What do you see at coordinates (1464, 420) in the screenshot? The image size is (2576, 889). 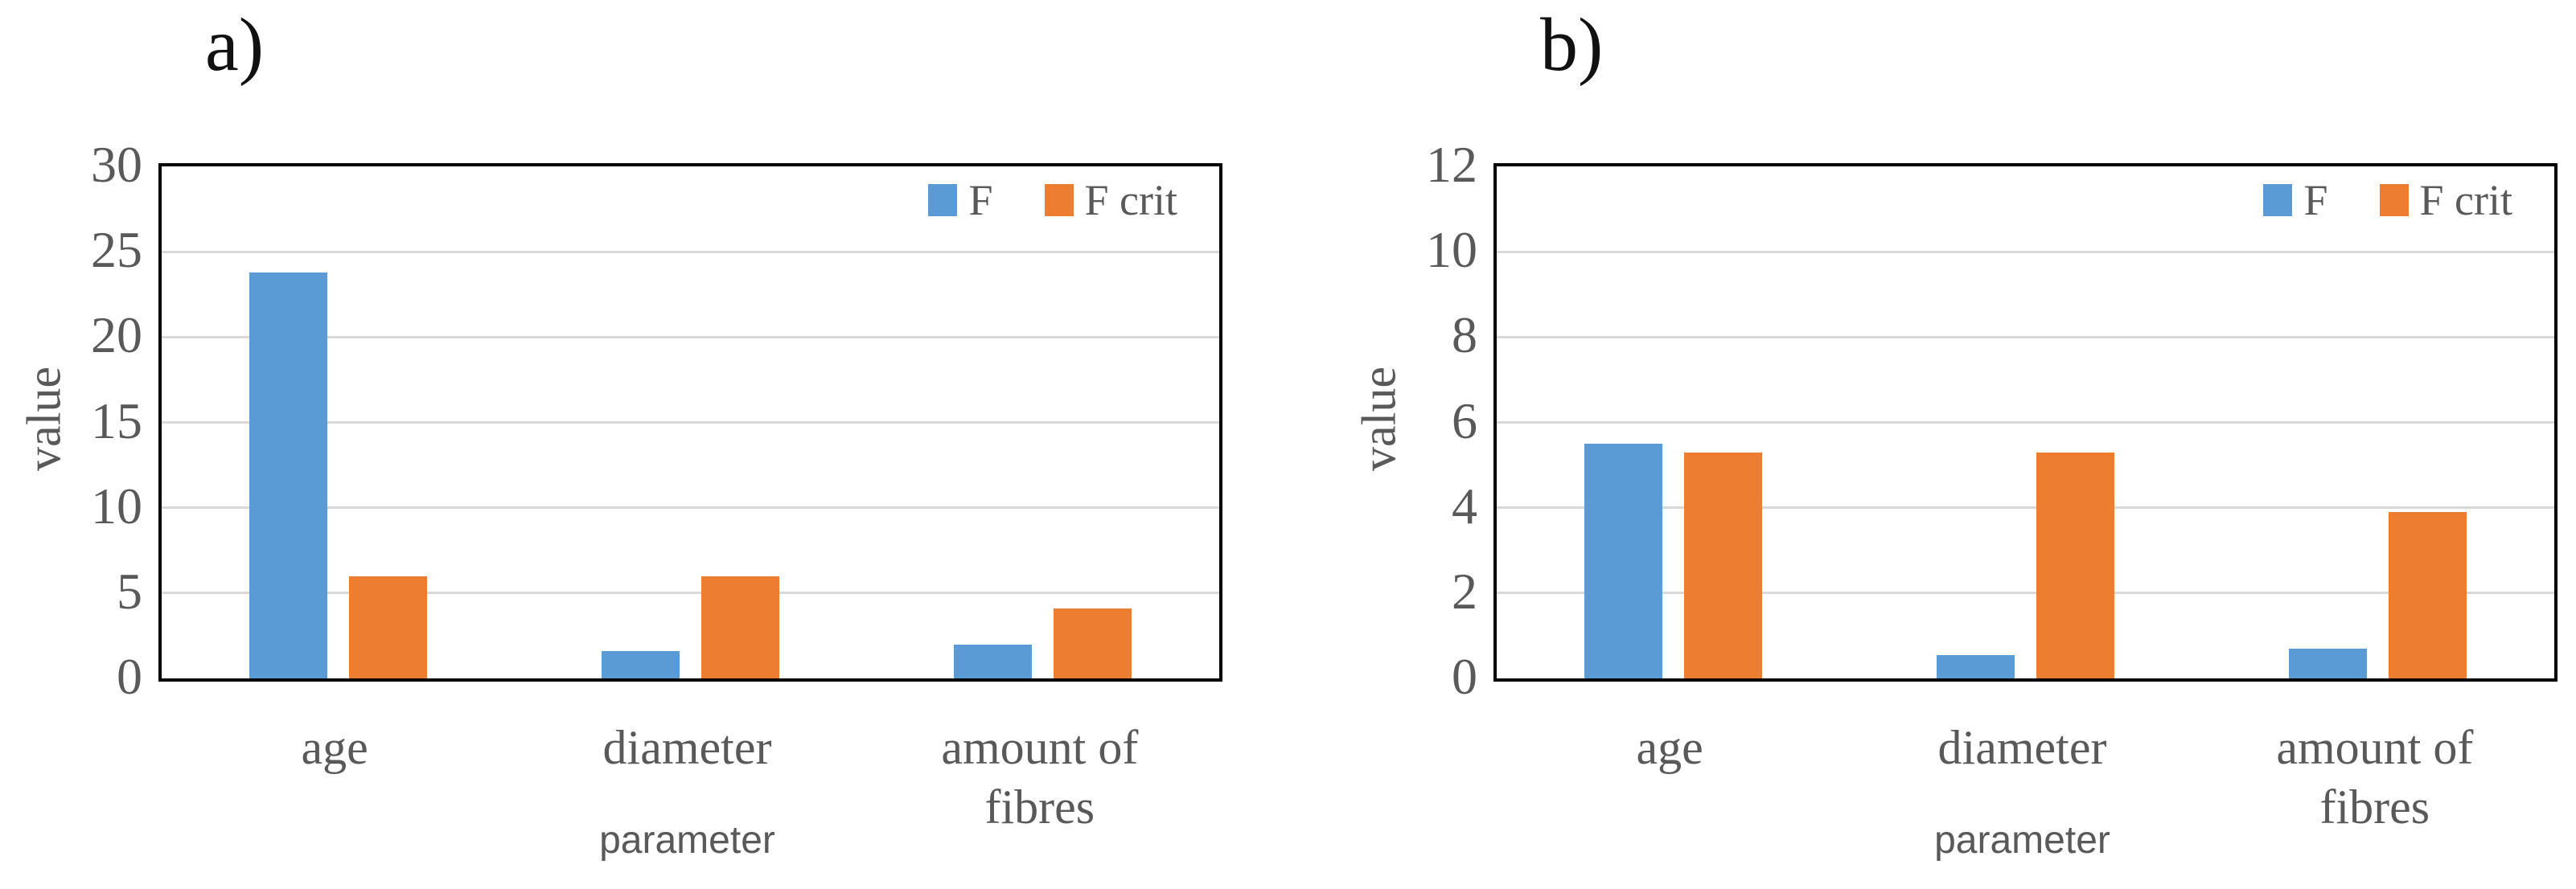 I see `y-tick-label: 6` at bounding box center [1464, 420].